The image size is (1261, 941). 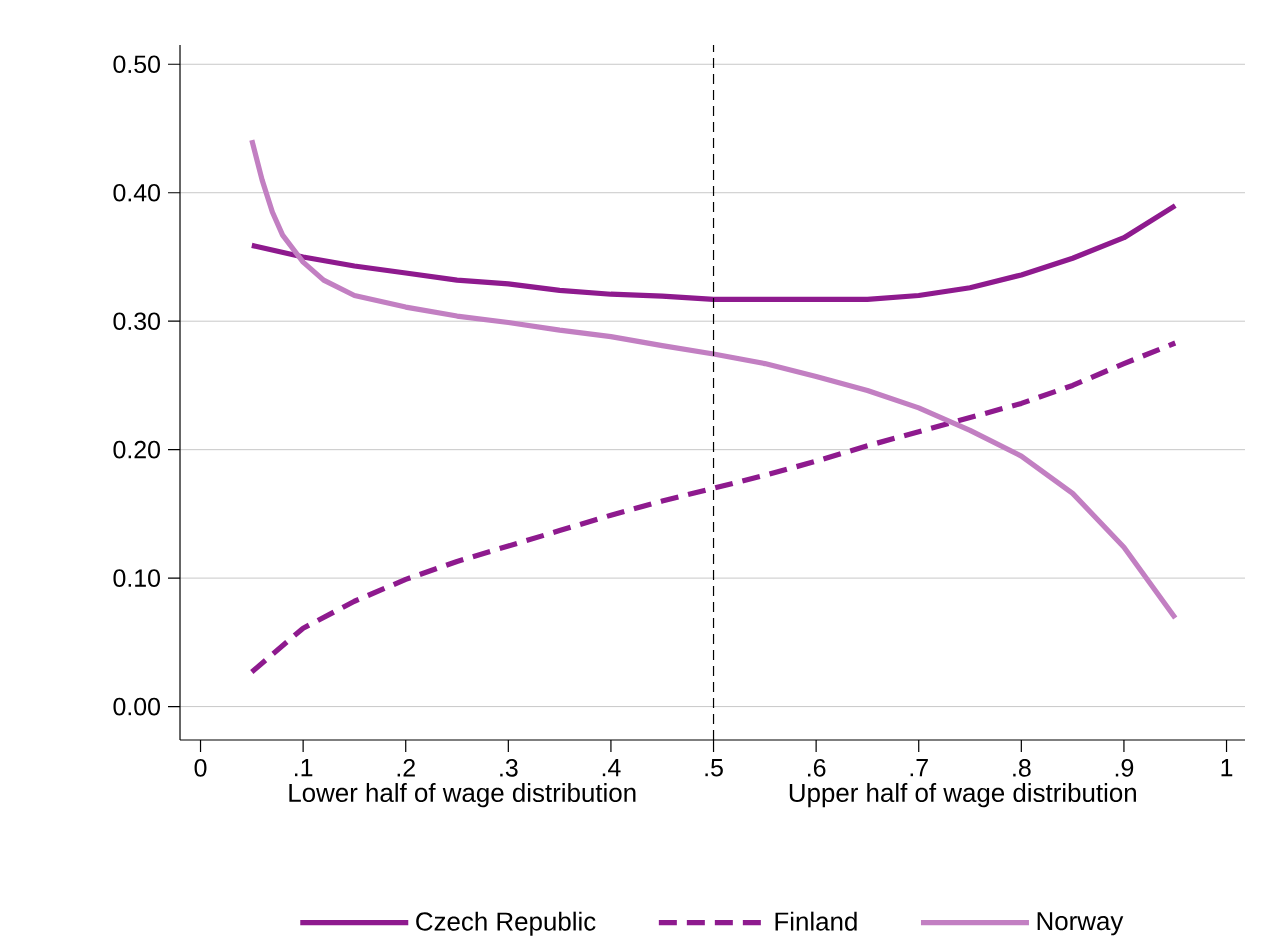 I want to click on x-tick-label: .9, so click(x=1124, y=767).